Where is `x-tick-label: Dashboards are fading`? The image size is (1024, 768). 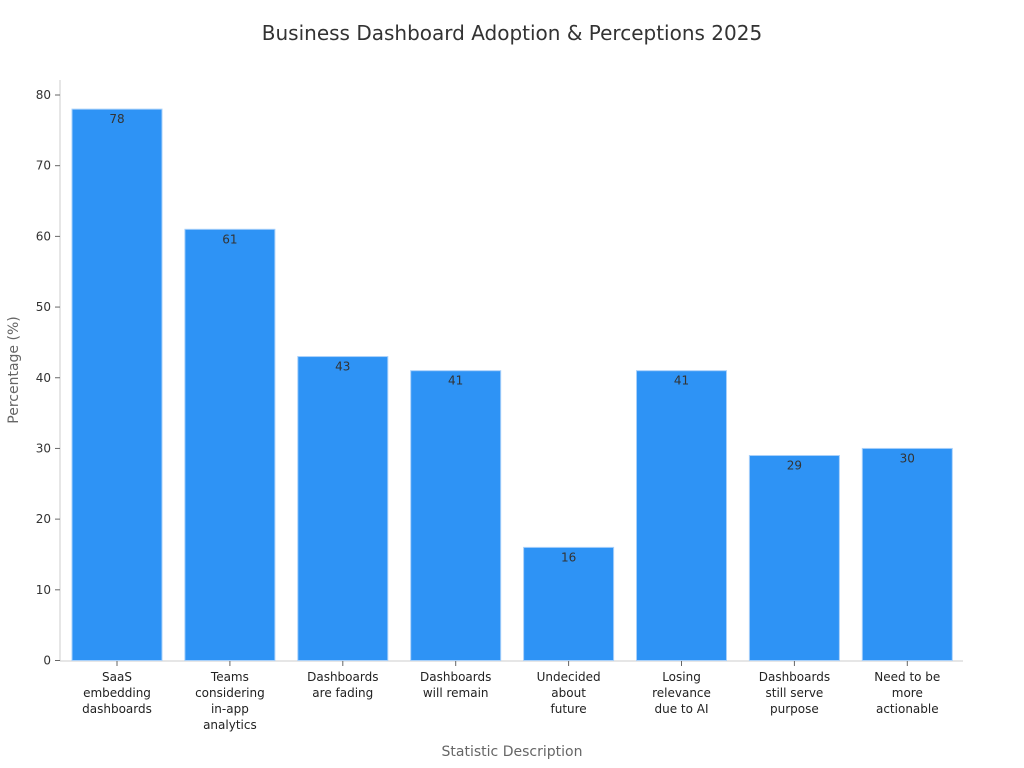
x-tick-label: Dashboards are fading is located at coordinates (342, 685).